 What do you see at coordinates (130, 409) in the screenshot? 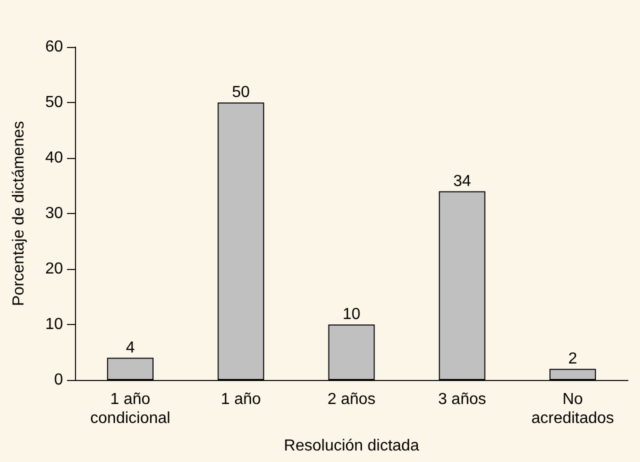
I see `x-tick-label: 1 año condicional` at bounding box center [130, 409].